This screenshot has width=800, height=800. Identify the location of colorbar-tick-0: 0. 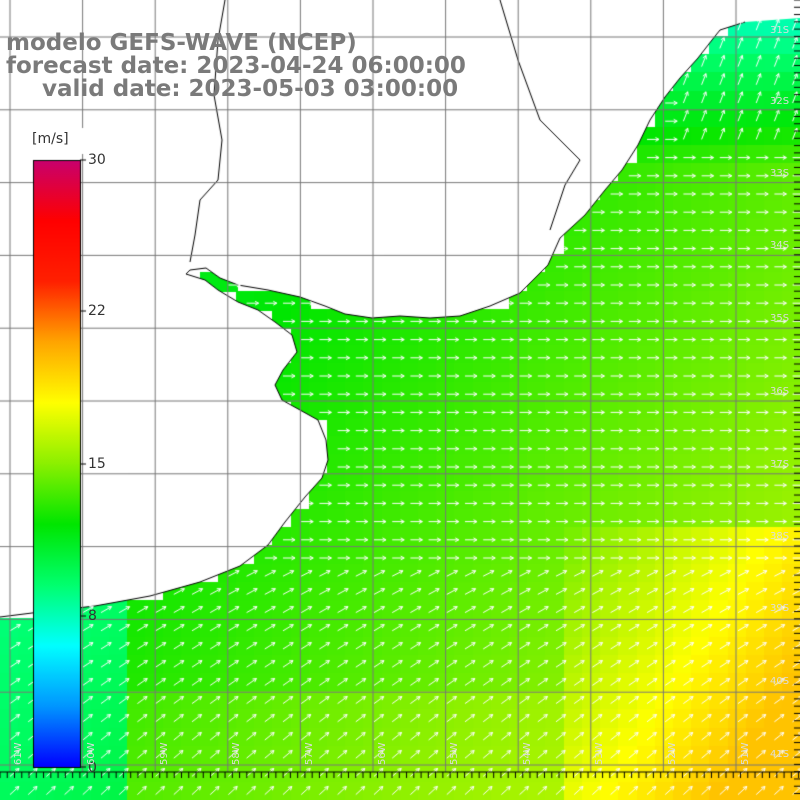
(92, 768).